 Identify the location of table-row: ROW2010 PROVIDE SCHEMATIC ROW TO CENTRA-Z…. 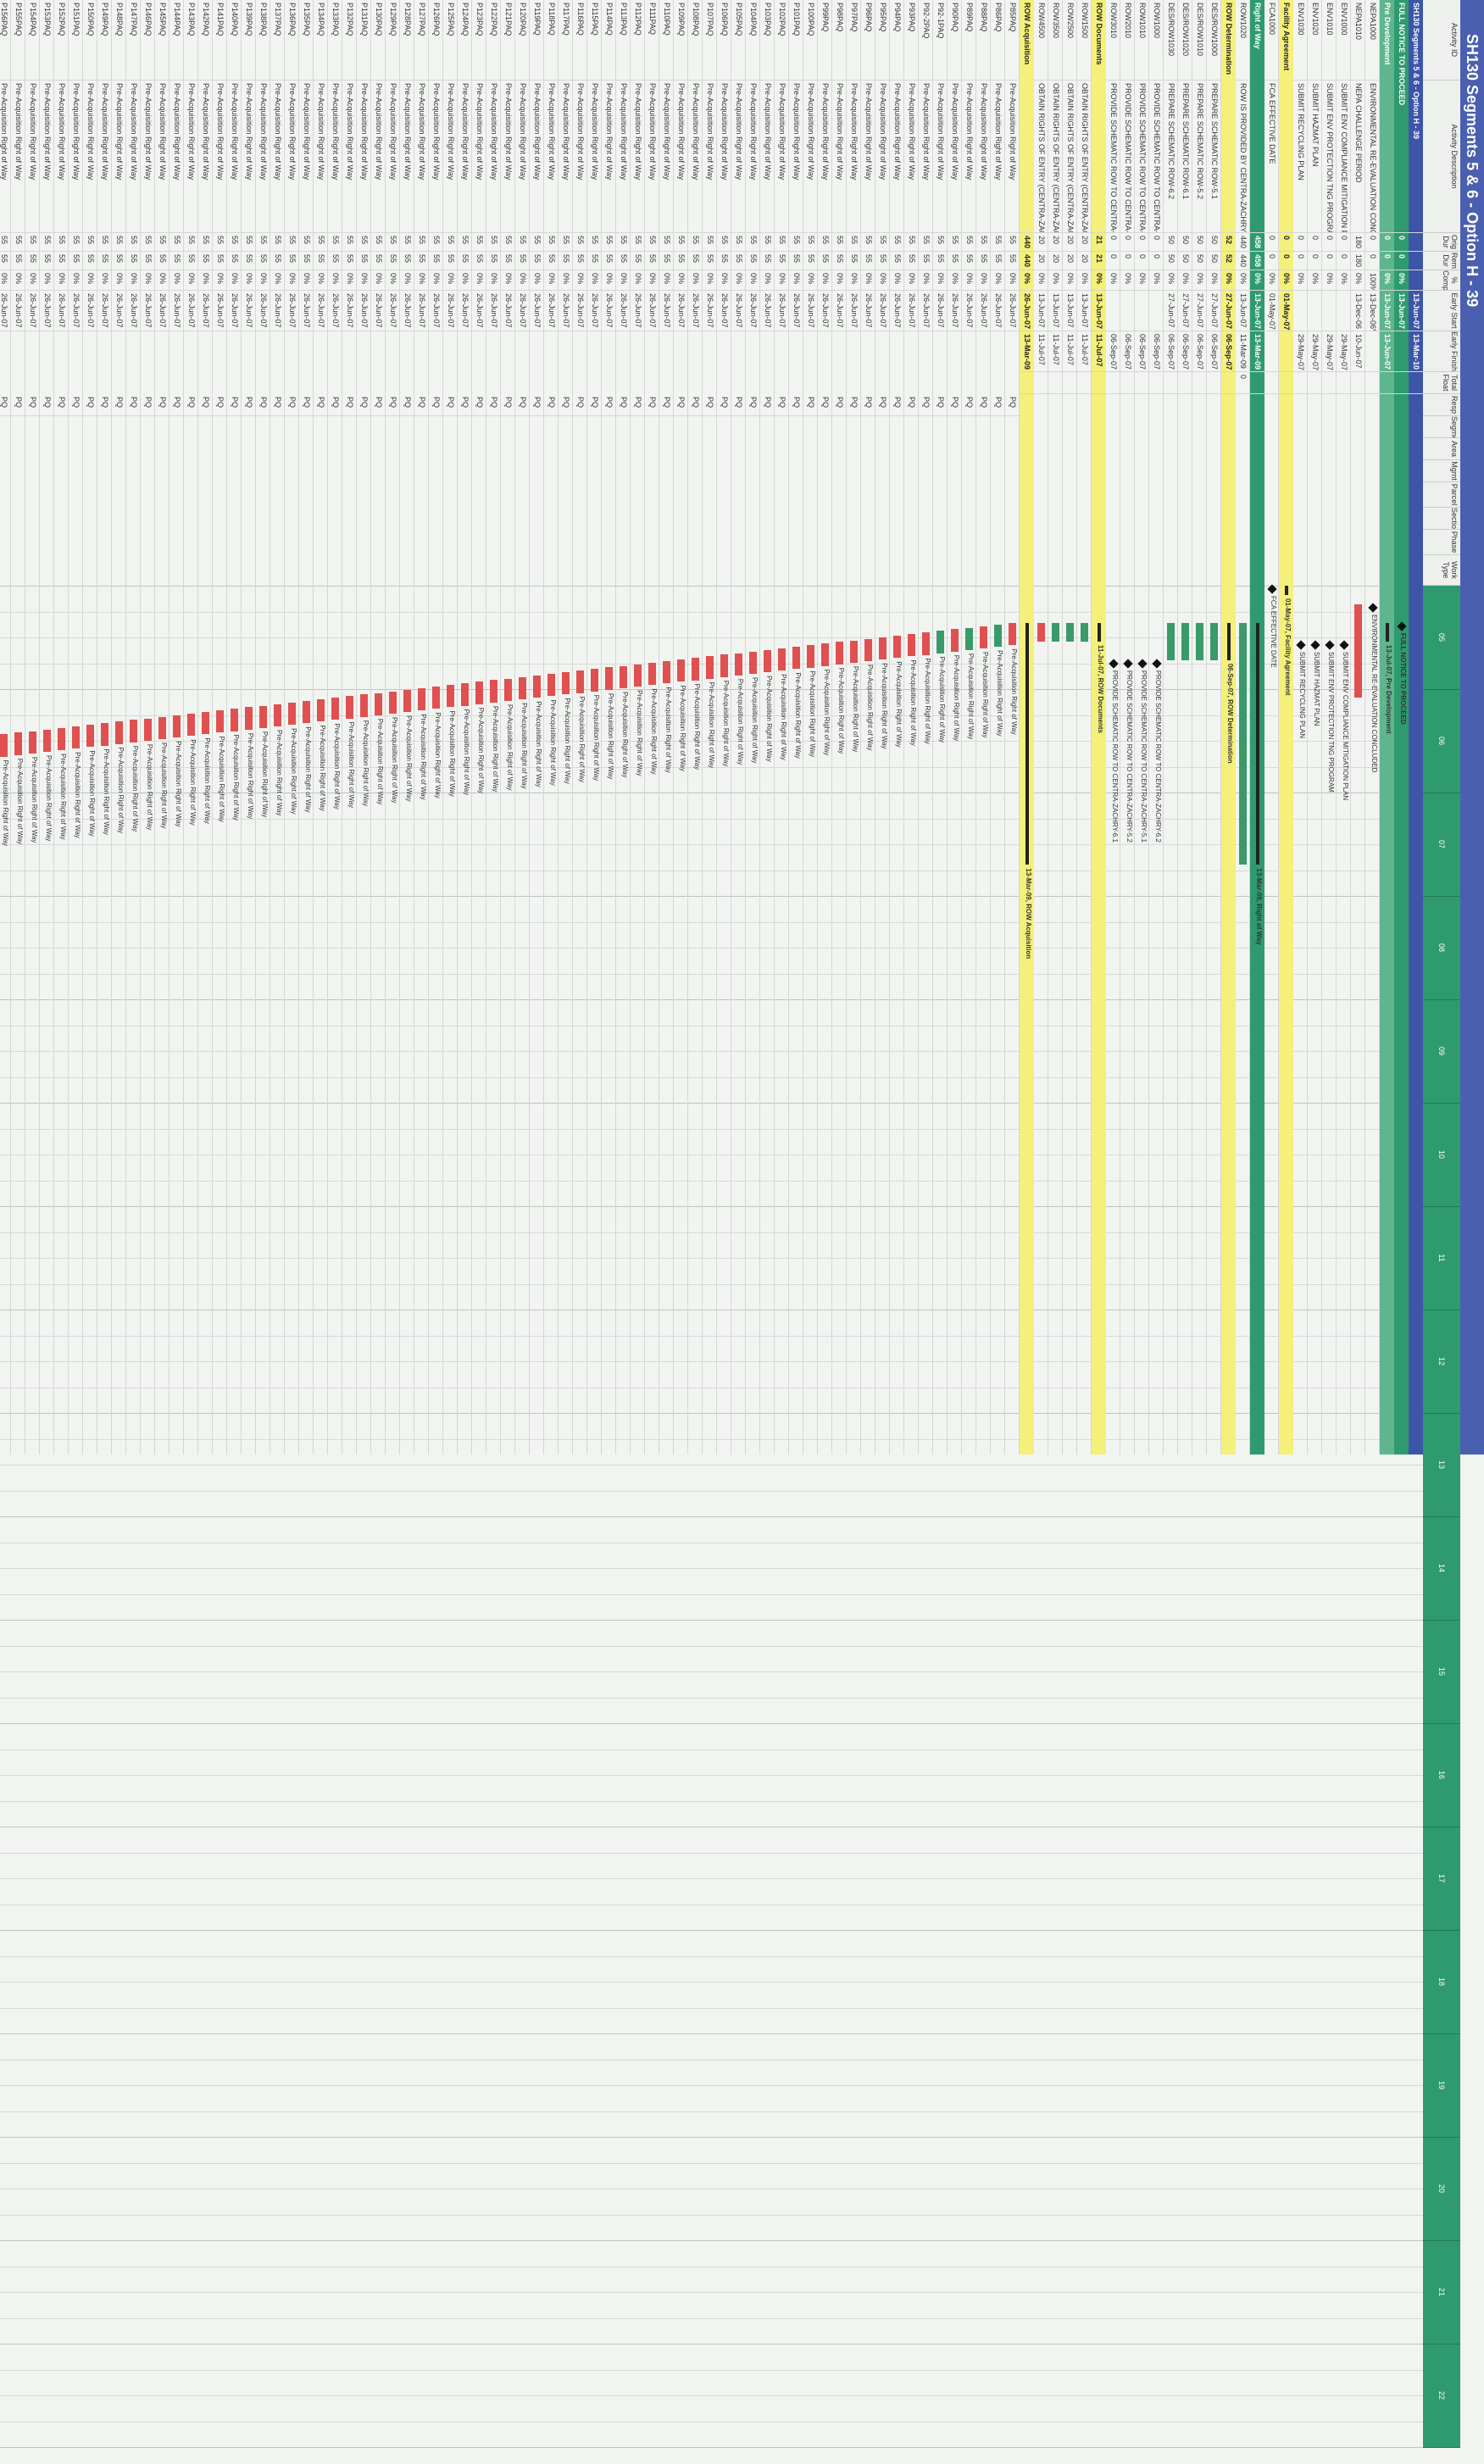
(1127, 727).